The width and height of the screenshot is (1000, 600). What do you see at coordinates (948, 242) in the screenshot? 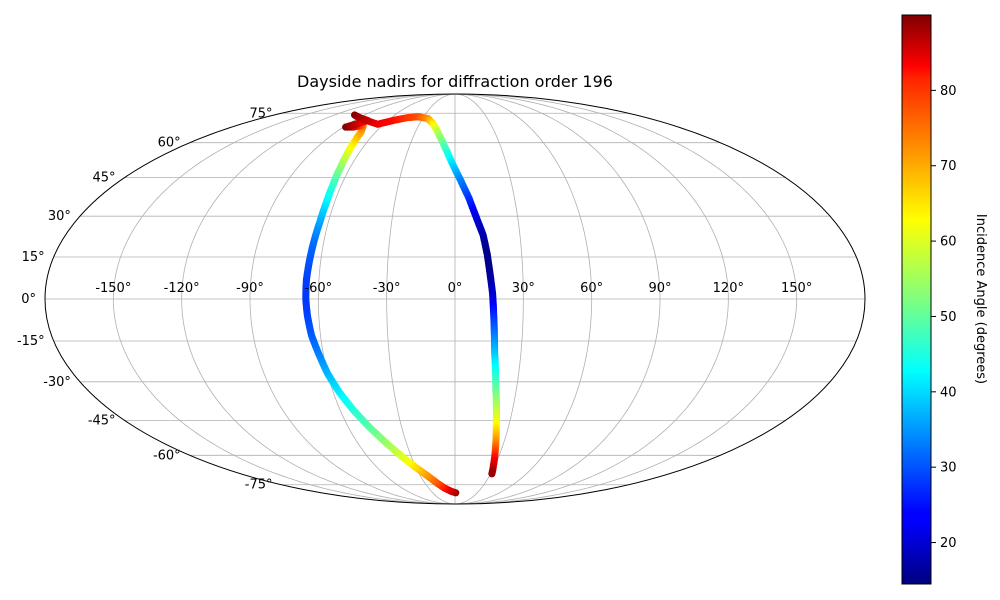
I see `colorbar-tick-label: 60` at bounding box center [948, 242].